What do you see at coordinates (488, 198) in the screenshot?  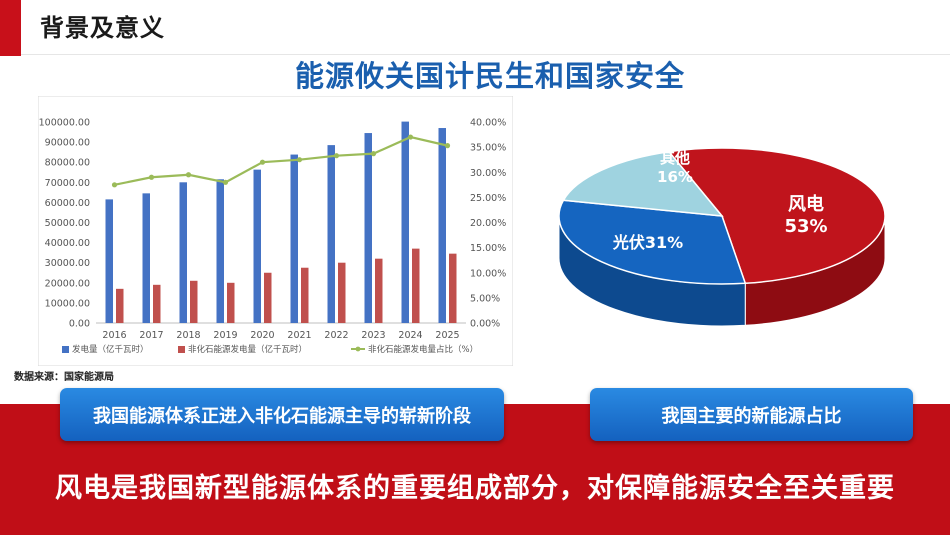 I see `y-right-tick-label: 25.00%` at bounding box center [488, 198].